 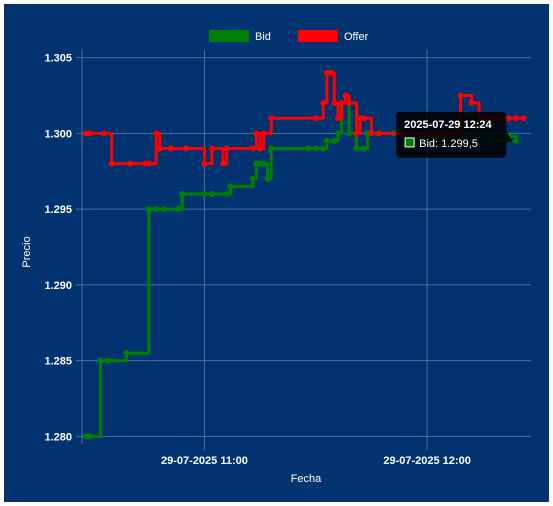 I want to click on legend-label-offer: Offer, so click(x=356, y=37).